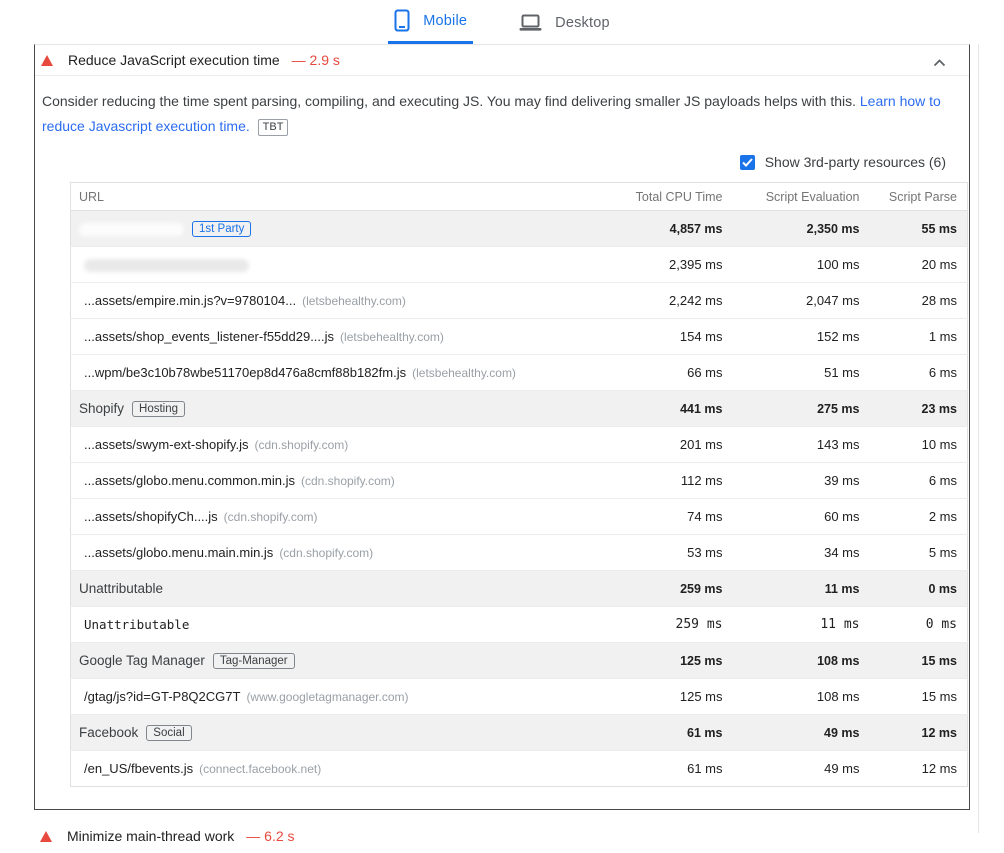 The width and height of the screenshot is (1004, 853). Describe the element at coordinates (833, 300) in the screenshot. I see `script-evaluation-cell: 2,047 ms` at that location.